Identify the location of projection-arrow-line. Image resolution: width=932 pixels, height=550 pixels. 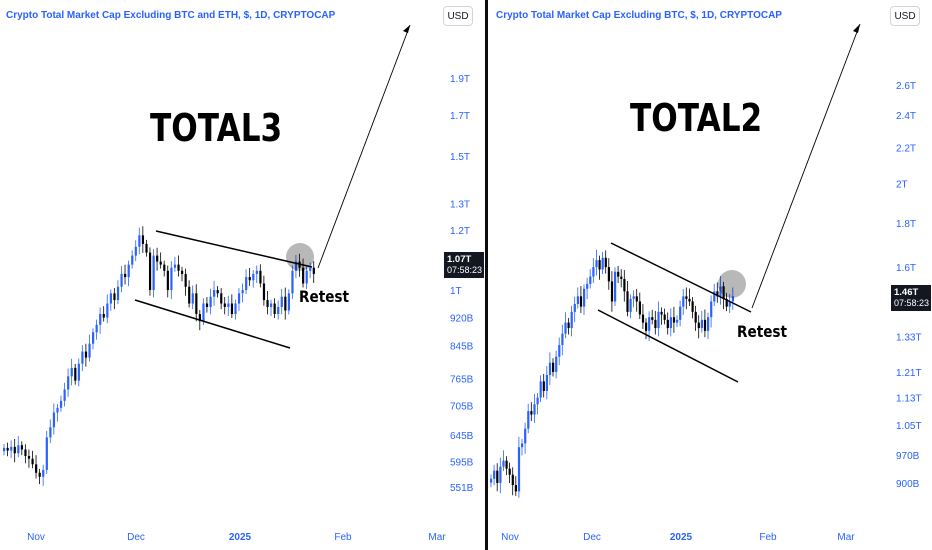
(806, 166).